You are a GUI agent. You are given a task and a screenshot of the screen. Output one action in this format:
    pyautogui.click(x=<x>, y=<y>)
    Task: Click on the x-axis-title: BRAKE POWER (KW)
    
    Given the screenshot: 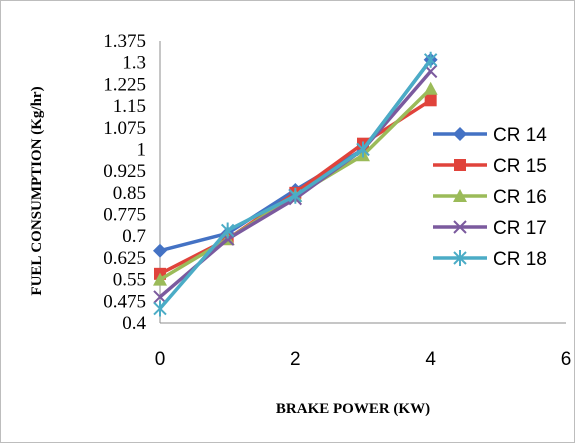 What is the action you would take?
    pyautogui.click(x=353, y=409)
    